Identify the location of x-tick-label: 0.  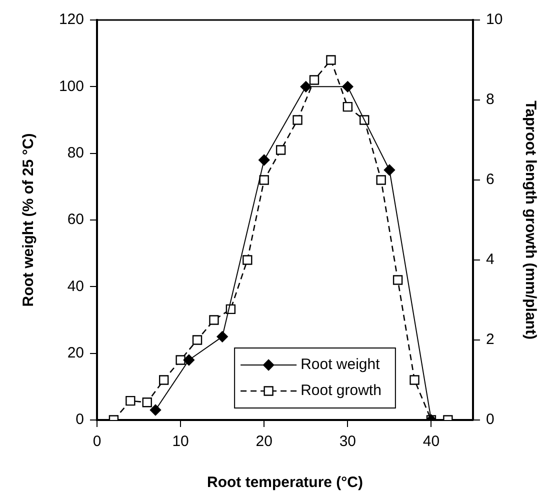
(97, 441).